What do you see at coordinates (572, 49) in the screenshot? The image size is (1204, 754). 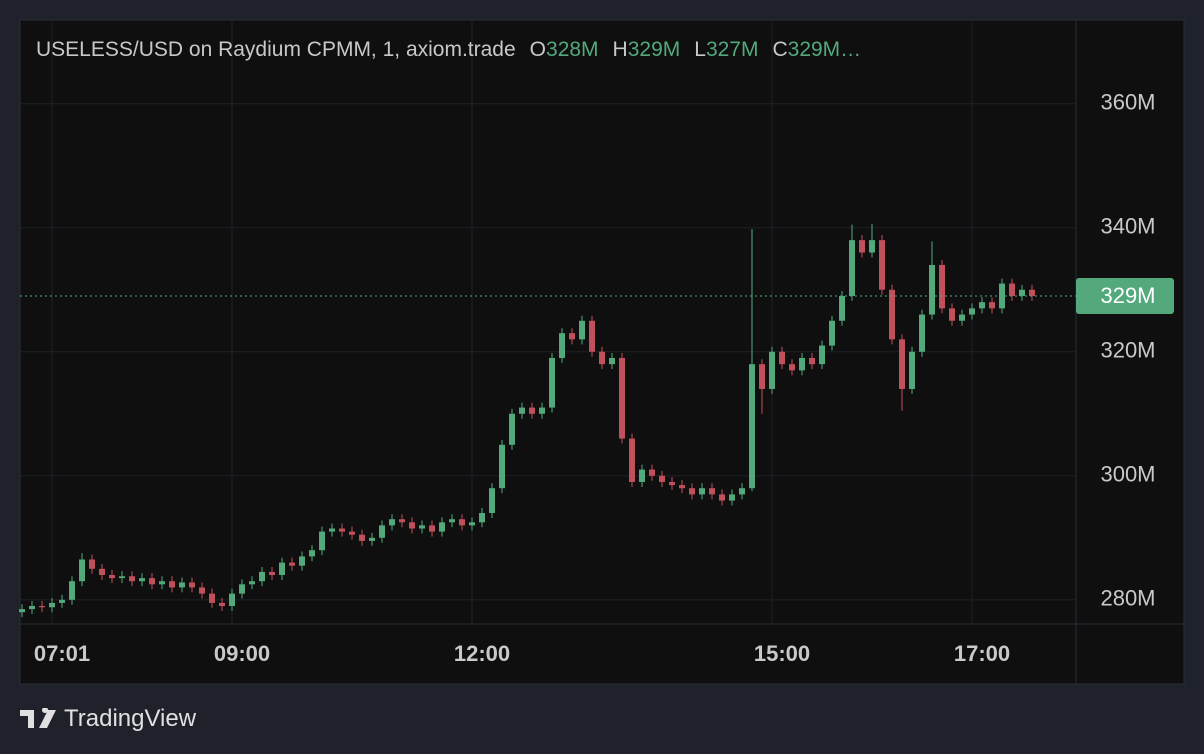 I see `ohlc-value: 328M` at bounding box center [572, 49].